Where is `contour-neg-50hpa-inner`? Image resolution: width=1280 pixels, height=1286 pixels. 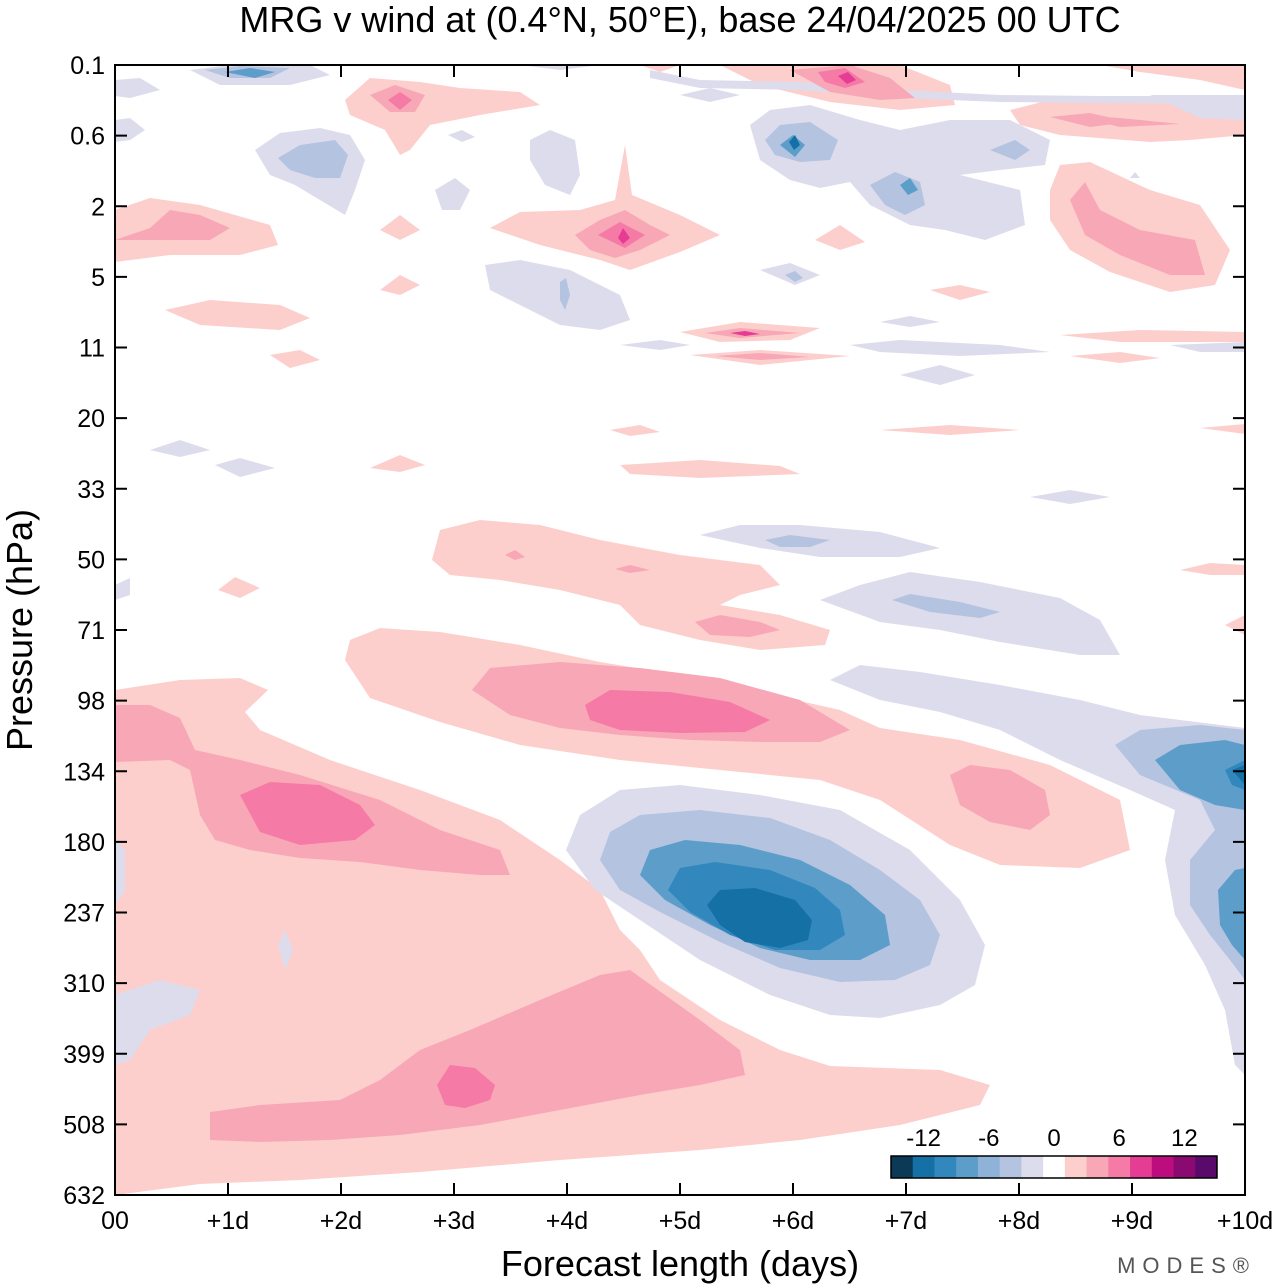 contour-neg-50hpa-inner is located at coordinates (797, 541).